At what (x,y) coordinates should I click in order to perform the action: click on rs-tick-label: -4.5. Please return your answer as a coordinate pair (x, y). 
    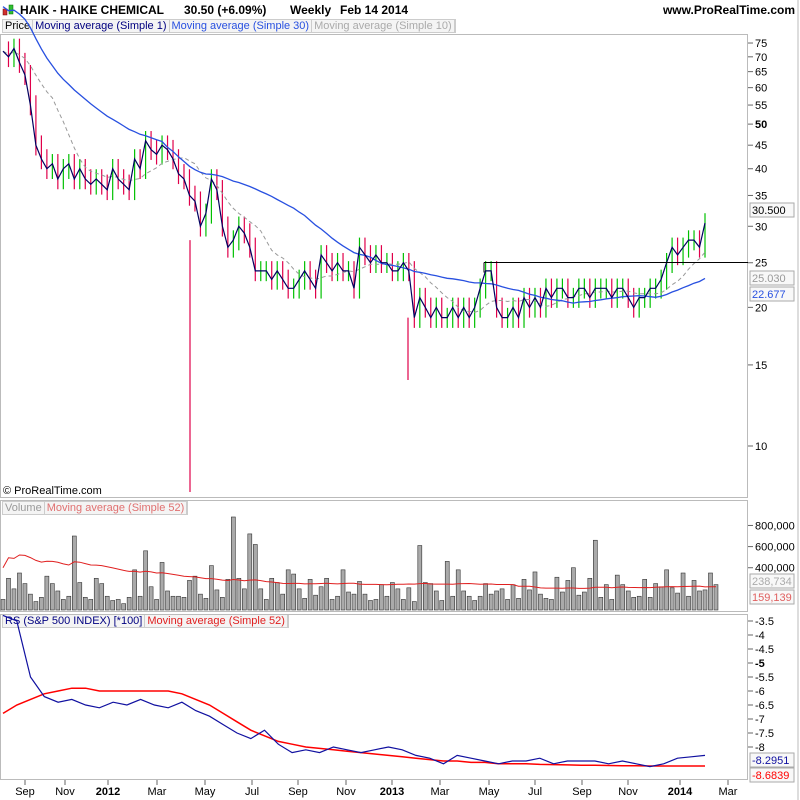
    Looking at the image, I should click on (764, 650).